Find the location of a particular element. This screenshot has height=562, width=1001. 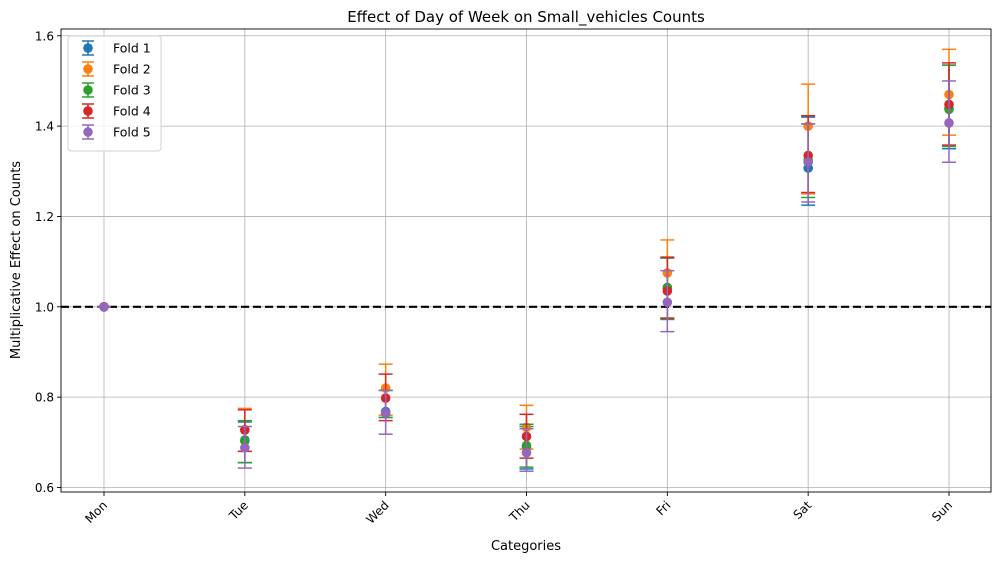

legend-item: Fold 1 is located at coordinates (116, 48).